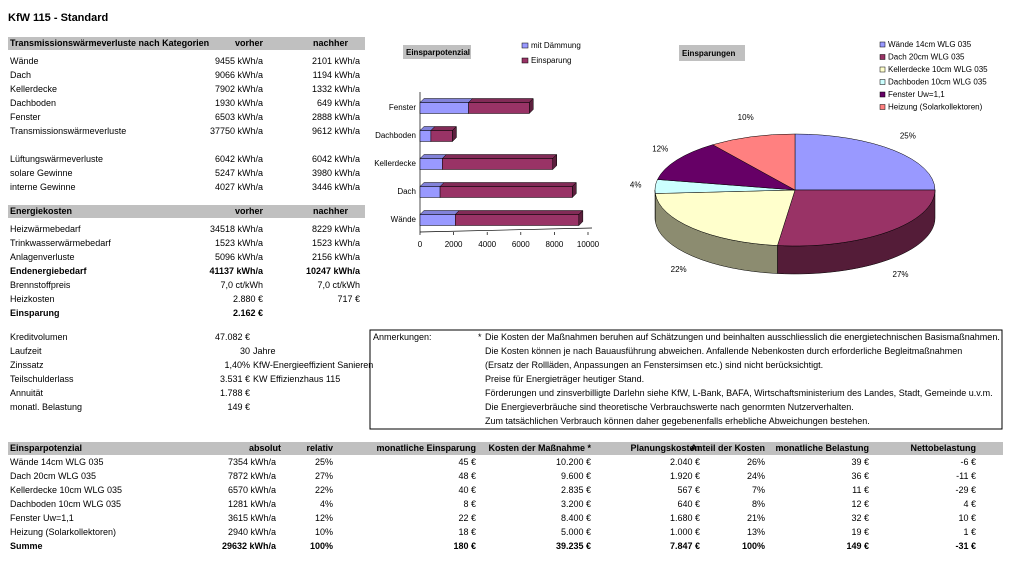  I want to click on cell: 12%, so click(323, 518).